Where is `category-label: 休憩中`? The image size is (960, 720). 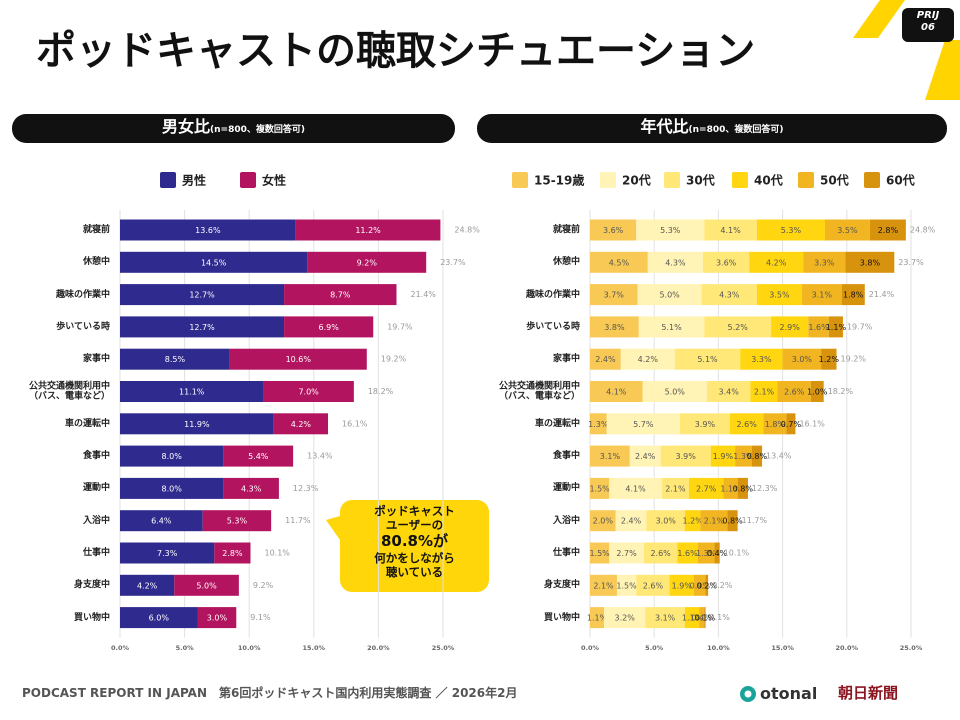
category-label: 休憩中 is located at coordinates (96, 262).